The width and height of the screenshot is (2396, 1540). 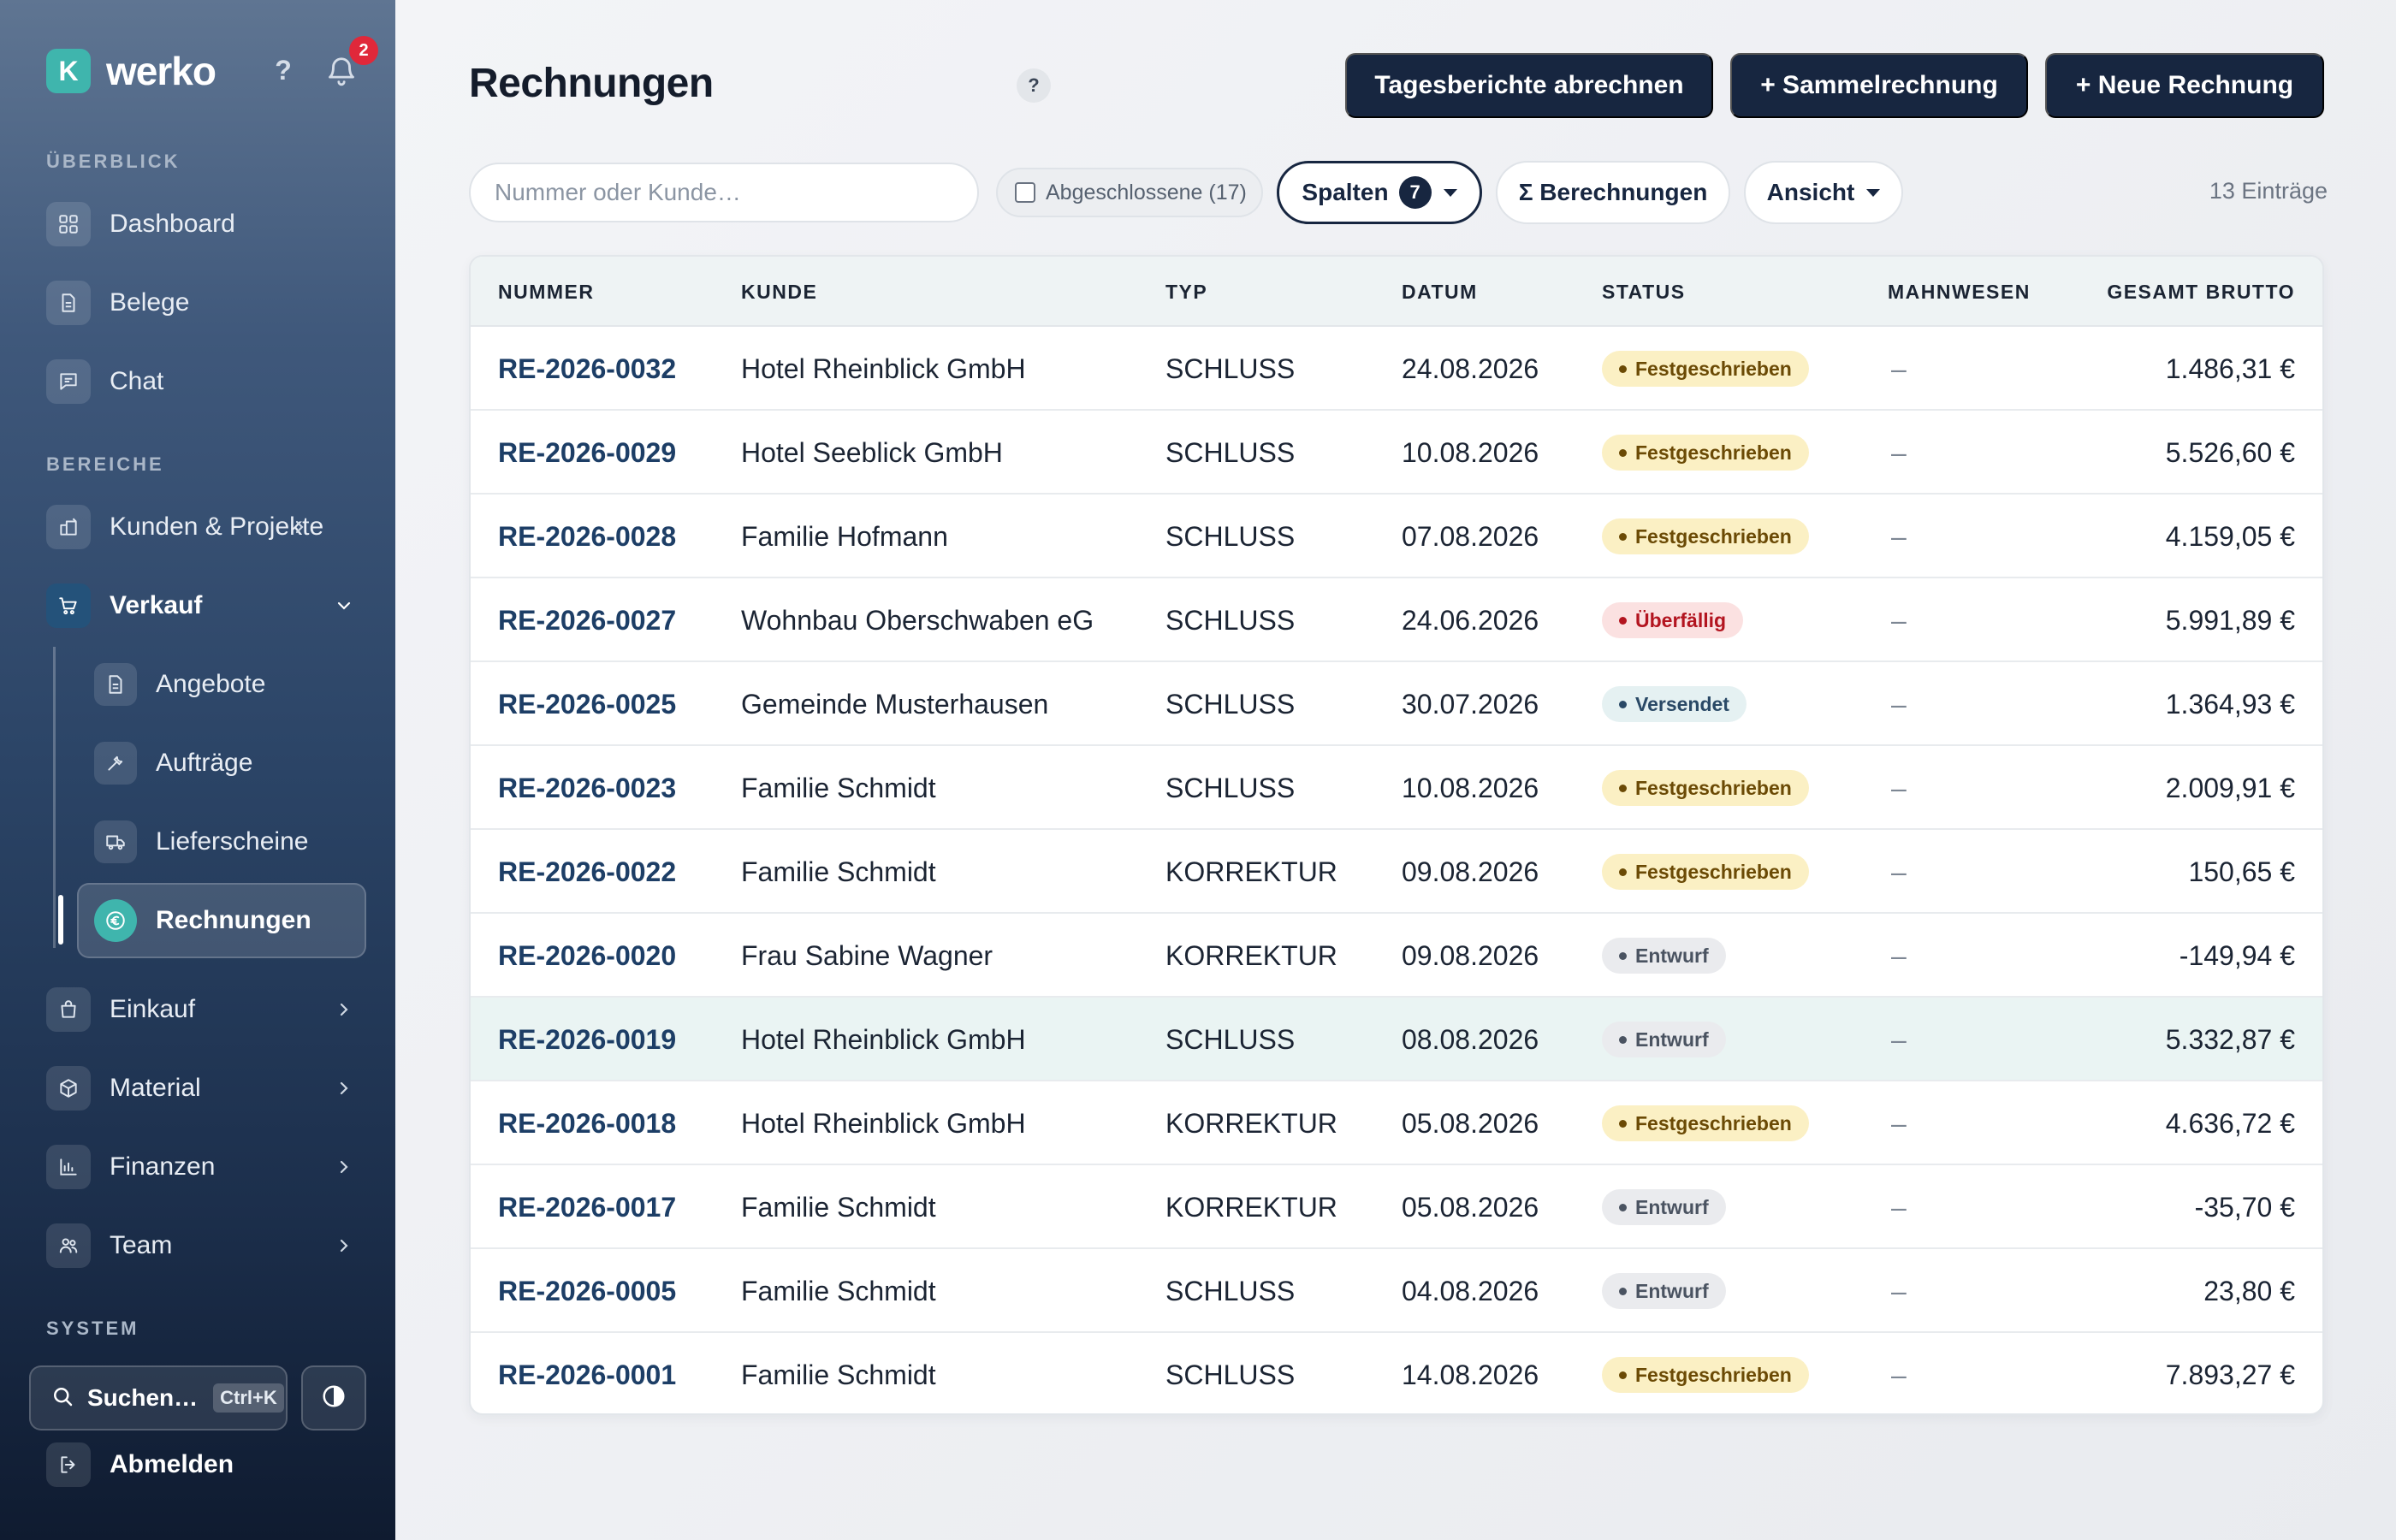 I want to click on invoice-number-link: RE-2026-0022, so click(x=587, y=871).